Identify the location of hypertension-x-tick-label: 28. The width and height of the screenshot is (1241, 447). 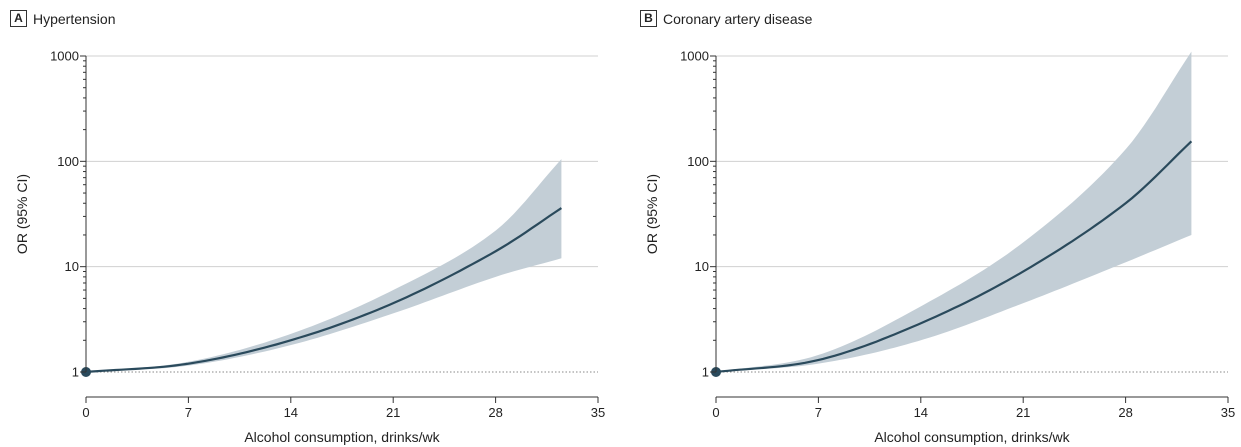
(495, 412).